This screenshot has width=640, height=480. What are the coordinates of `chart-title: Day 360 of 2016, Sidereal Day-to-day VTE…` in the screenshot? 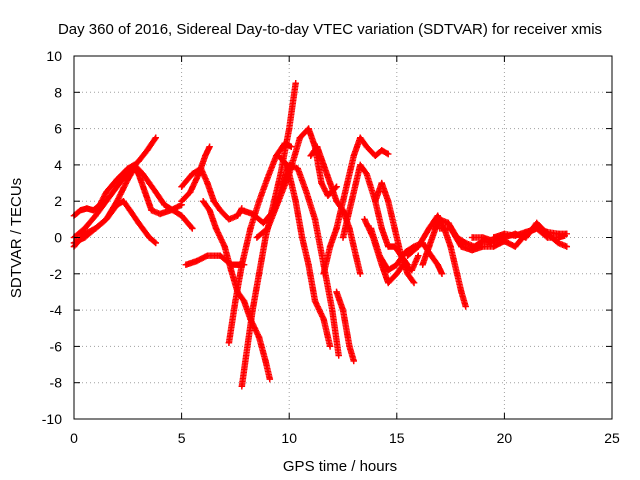 It's located at (330, 29).